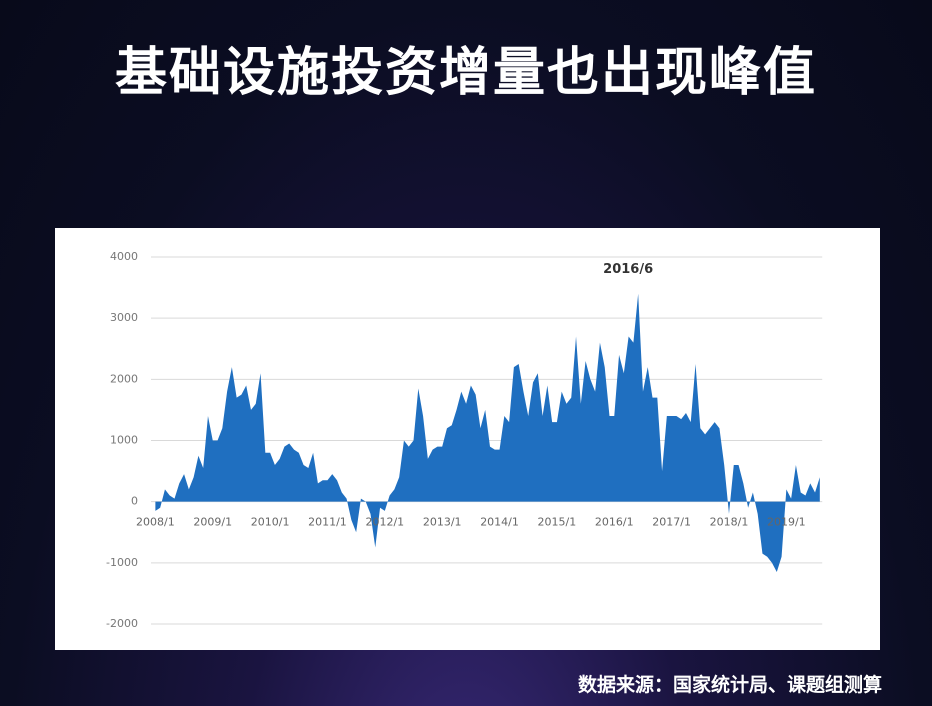 The width and height of the screenshot is (932, 706). I want to click on x-tick-label: 2011/1, so click(327, 522).